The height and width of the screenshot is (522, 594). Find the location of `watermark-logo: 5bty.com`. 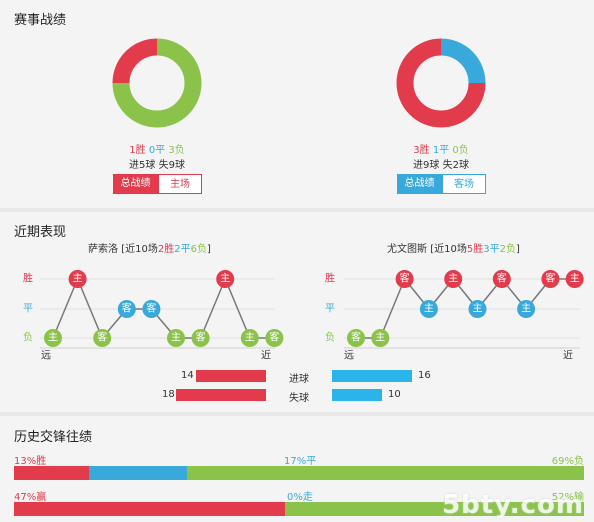

watermark-logo: 5bty.com is located at coordinates (513, 505).